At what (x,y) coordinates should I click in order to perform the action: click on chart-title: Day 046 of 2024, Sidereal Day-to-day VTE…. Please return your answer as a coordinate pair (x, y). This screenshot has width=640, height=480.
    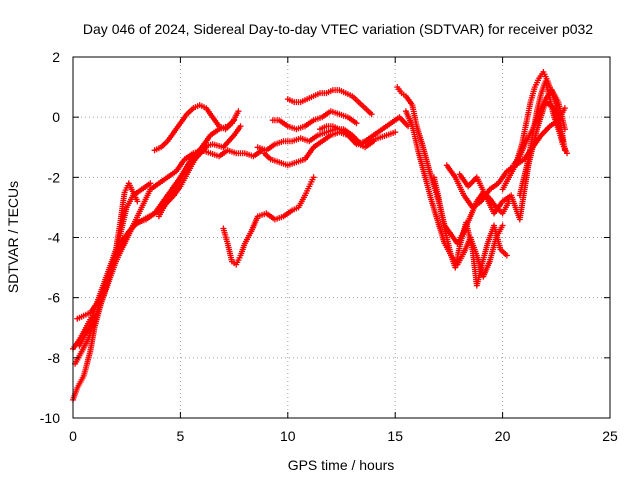
    Looking at the image, I should click on (338, 29).